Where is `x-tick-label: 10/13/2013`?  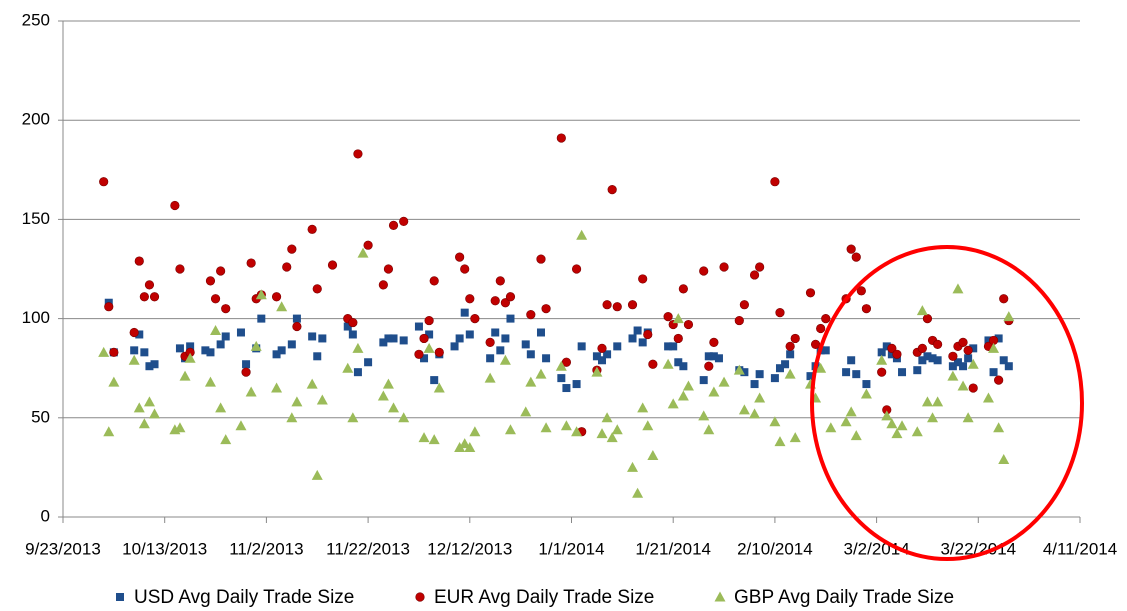 x-tick-label: 10/13/2013 is located at coordinates (164, 548).